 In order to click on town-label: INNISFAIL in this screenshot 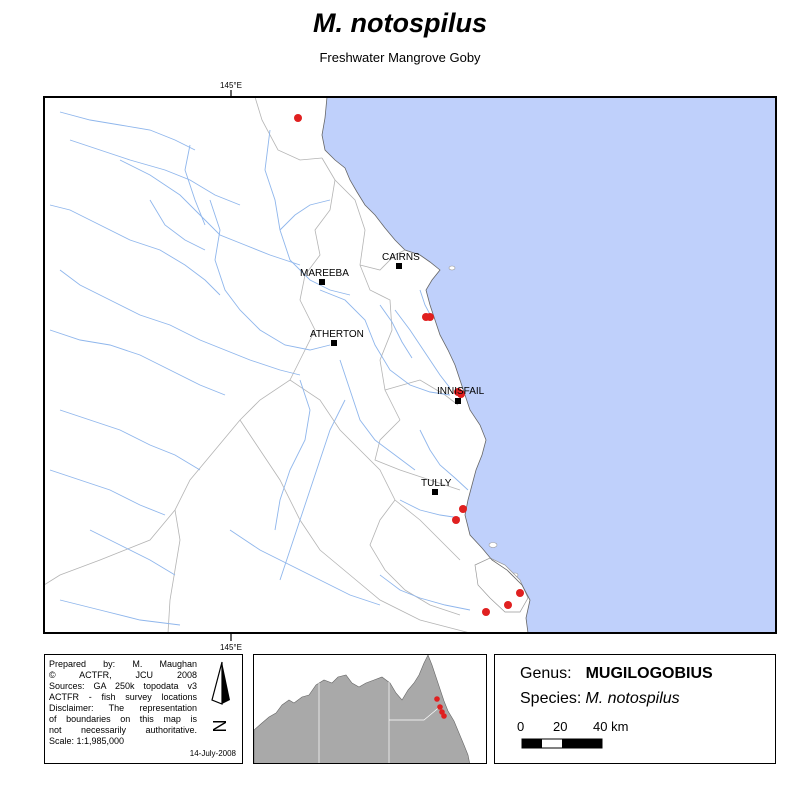, I will do `click(461, 391)`.